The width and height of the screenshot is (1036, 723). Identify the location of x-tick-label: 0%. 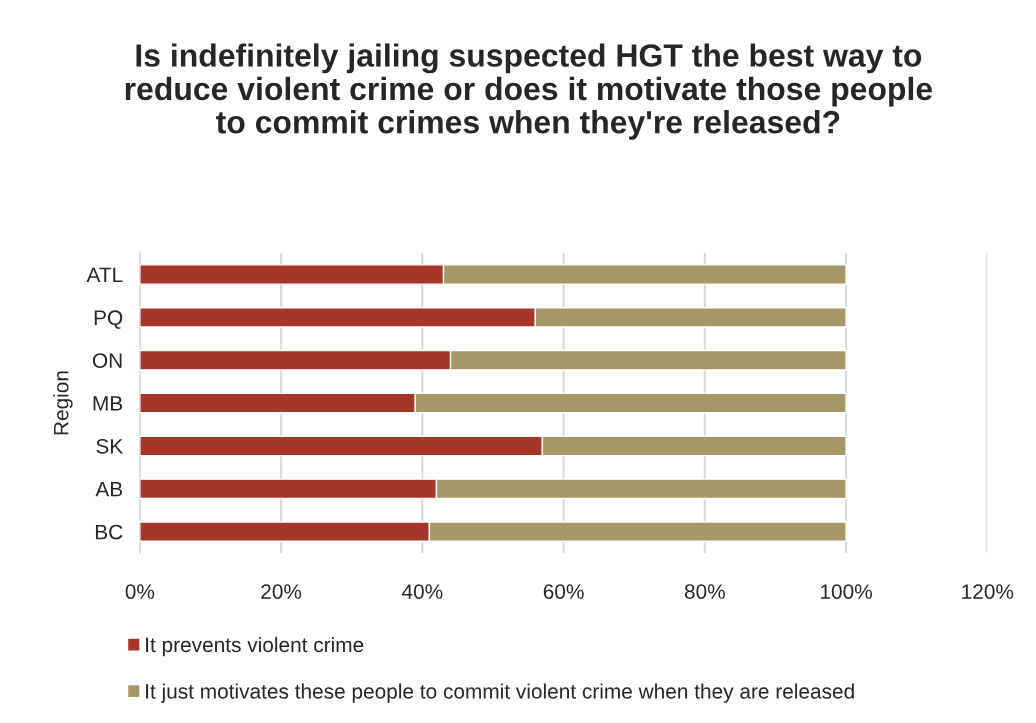
(140, 591).